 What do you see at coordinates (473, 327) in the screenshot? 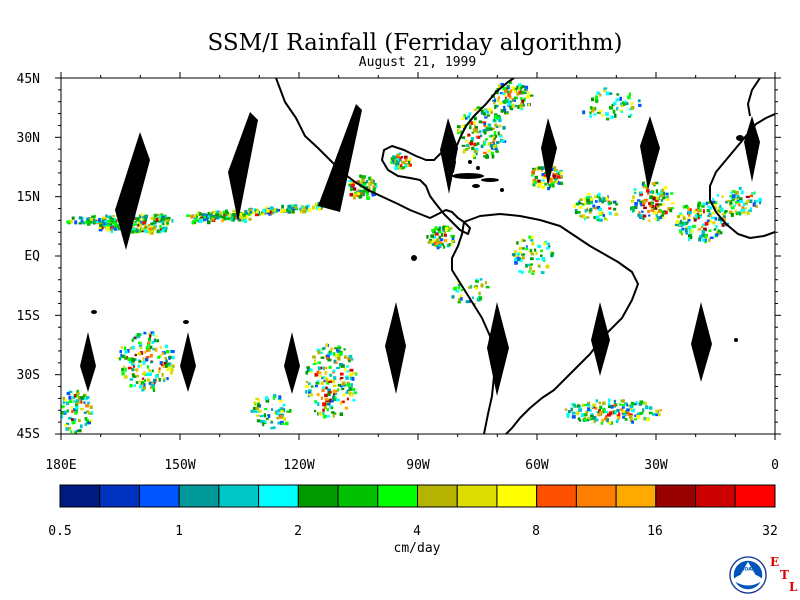
I see `coastline-south-america-west` at bounding box center [473, 327].